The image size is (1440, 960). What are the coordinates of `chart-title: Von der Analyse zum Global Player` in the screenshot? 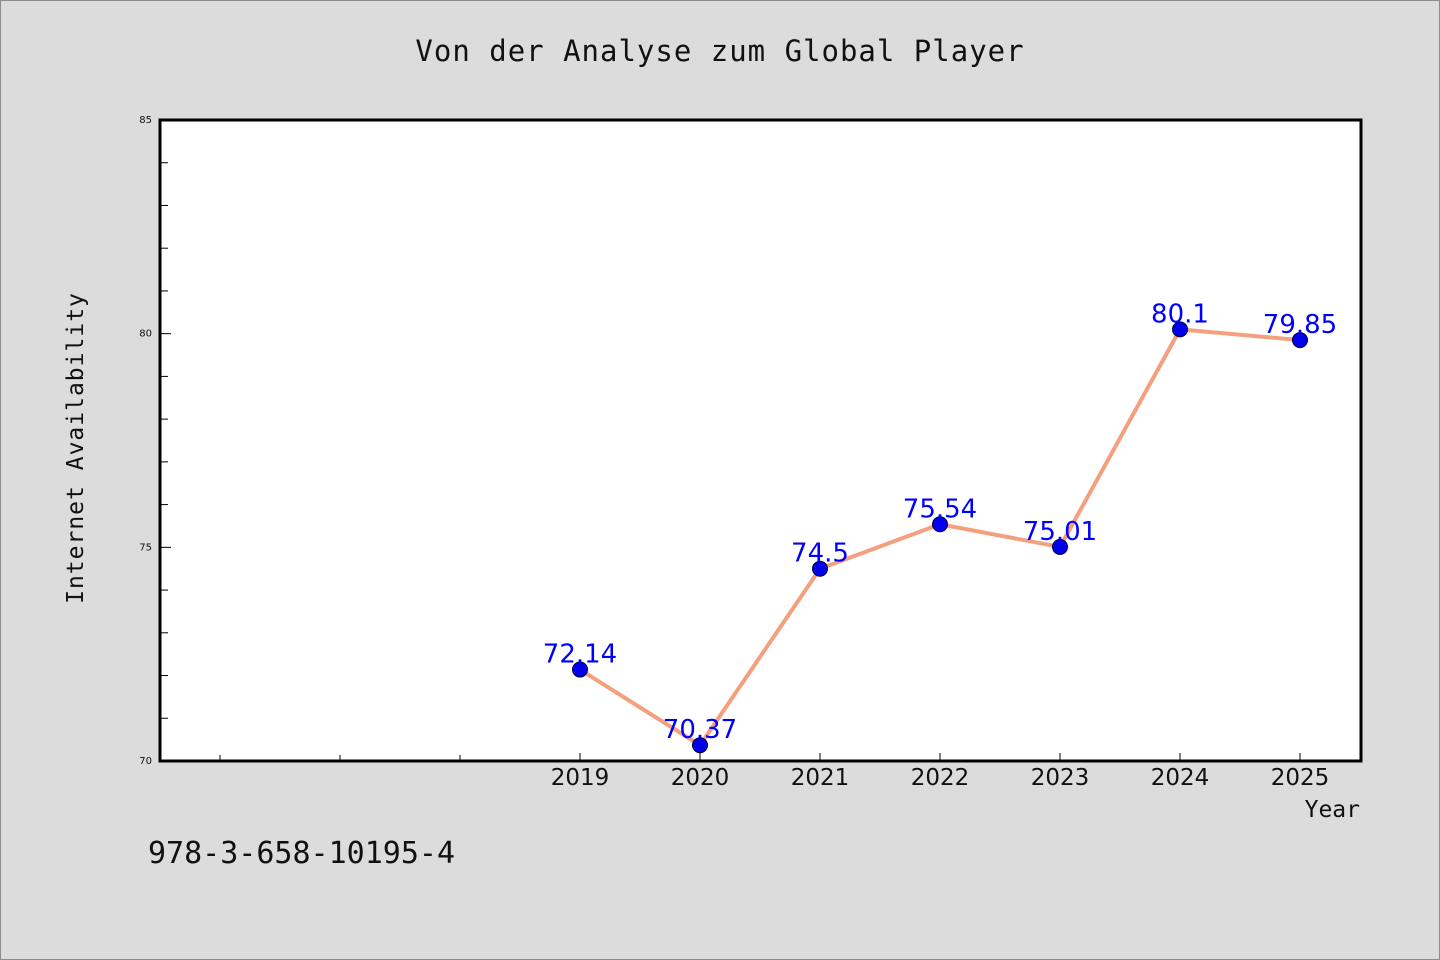 It's located at (720, 51).